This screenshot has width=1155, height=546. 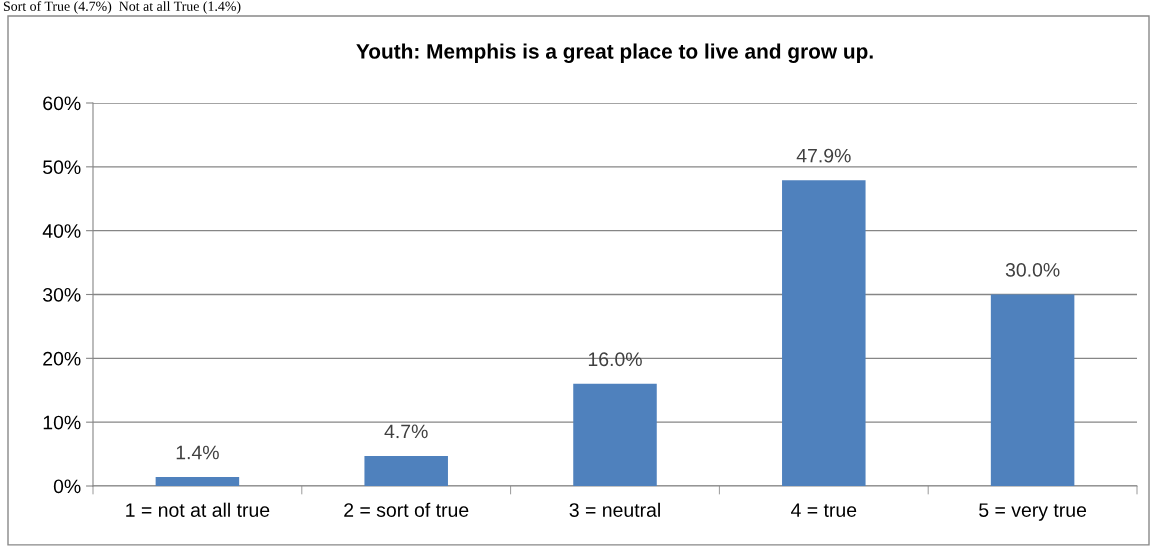 What do you see at coordinates (614, 509) in the screenshot?
I see `x-tick-label: 3 = neutral` at bounding box center [614, 509].